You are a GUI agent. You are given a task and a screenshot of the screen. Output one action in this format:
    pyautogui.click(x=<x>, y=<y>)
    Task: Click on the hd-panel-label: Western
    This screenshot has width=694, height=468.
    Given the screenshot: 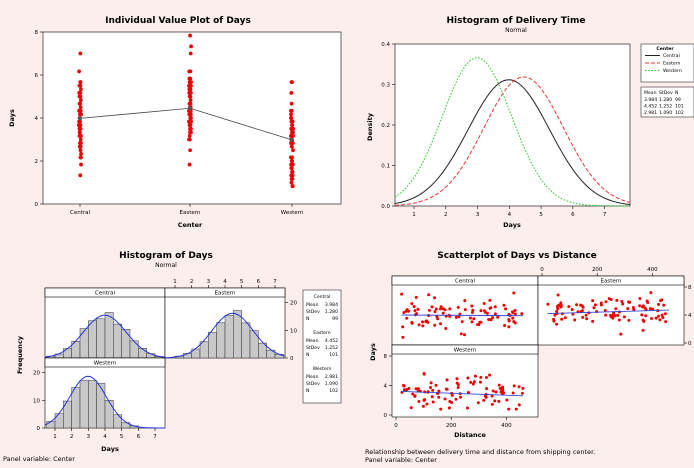 What is the action you would take?
    pyautogui.click(x=105, y=364)
    